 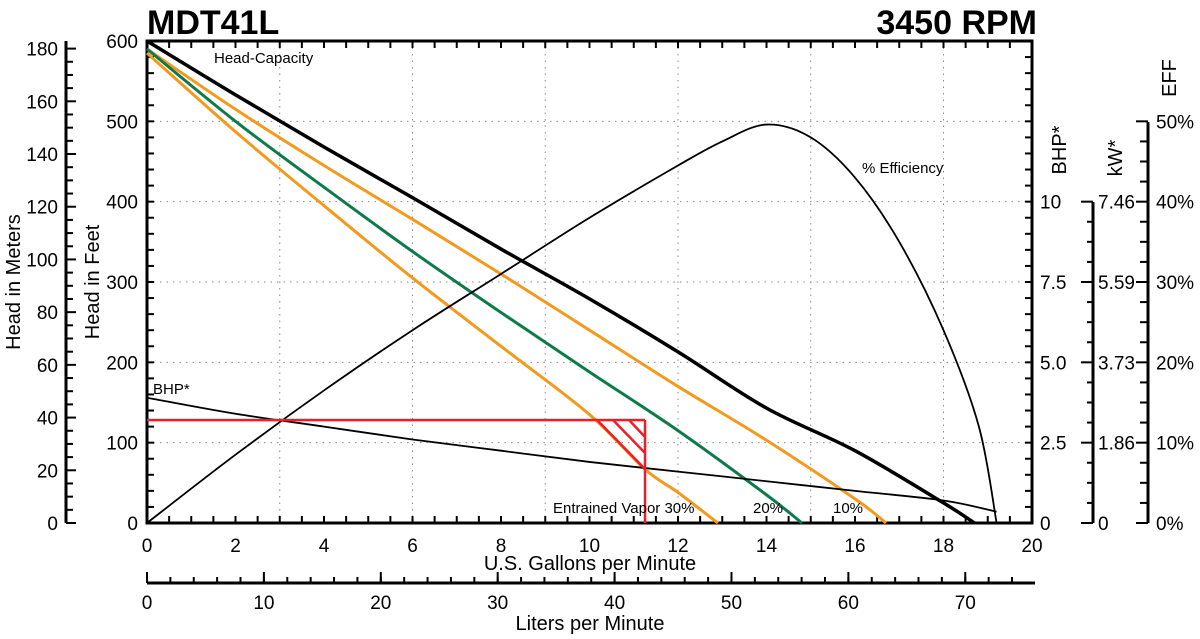 I want to click on gpm-tick-label: 14, so click(x=767, y=546).